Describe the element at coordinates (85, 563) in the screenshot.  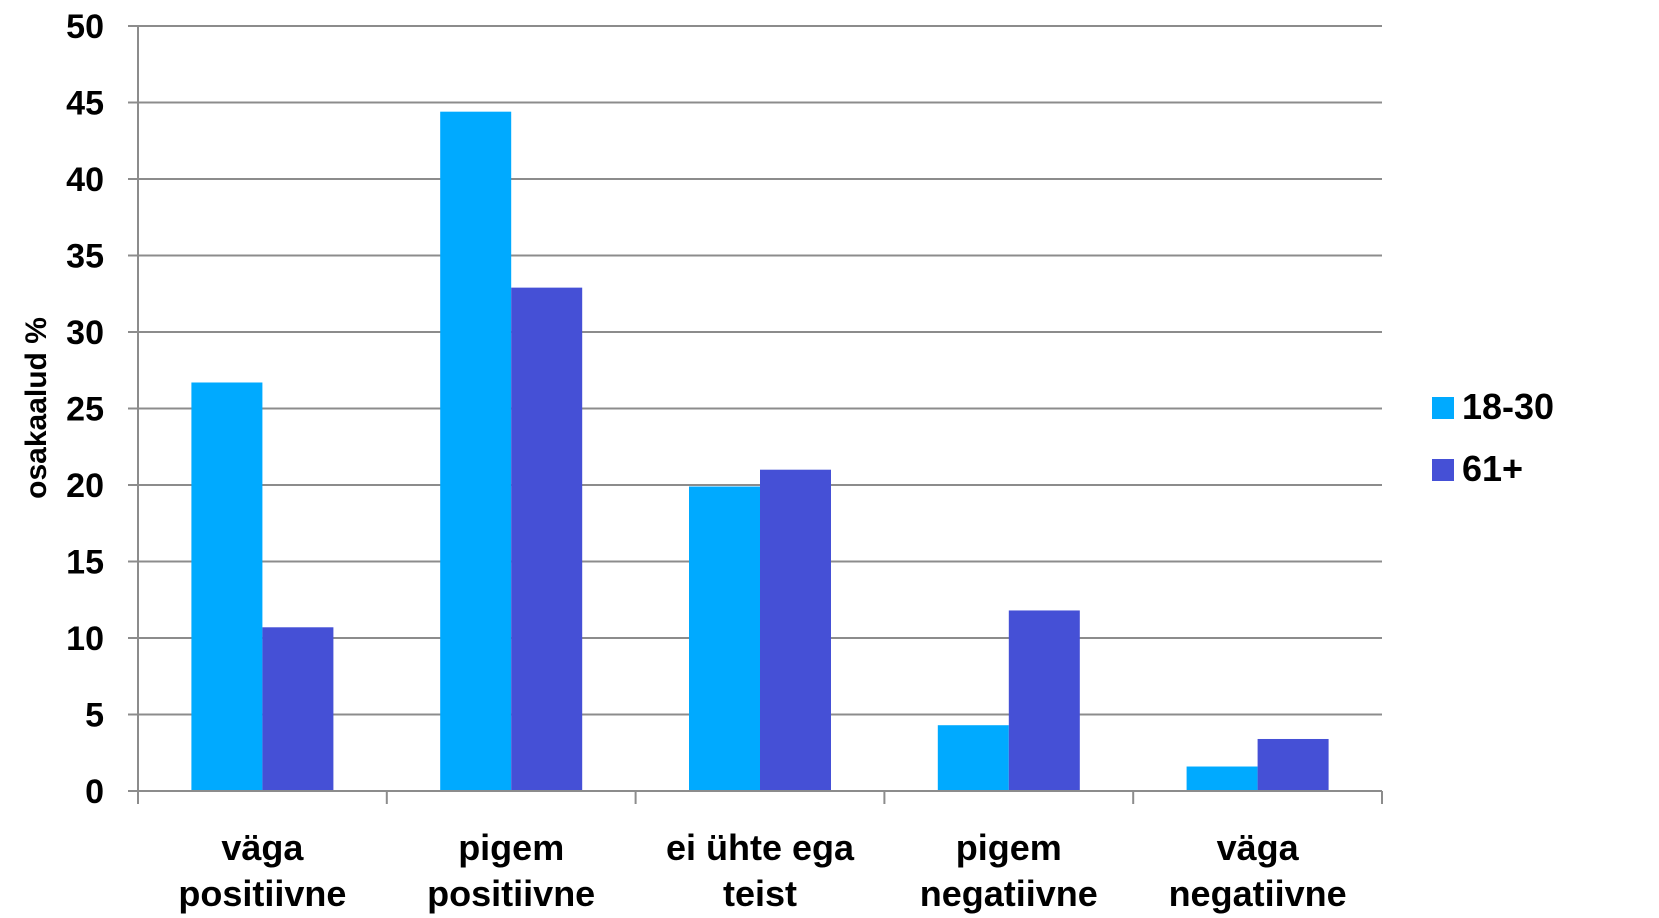
I see `y-tick-label: 15` at that location.